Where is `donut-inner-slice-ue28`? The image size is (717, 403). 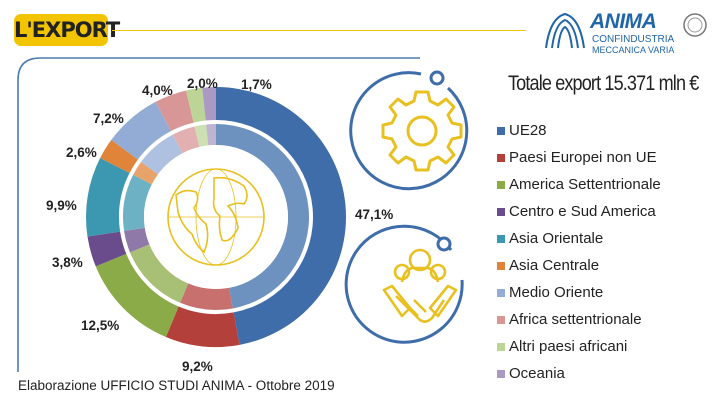
donut-inner-slice-ue28 is located at coordinates (263, 216).